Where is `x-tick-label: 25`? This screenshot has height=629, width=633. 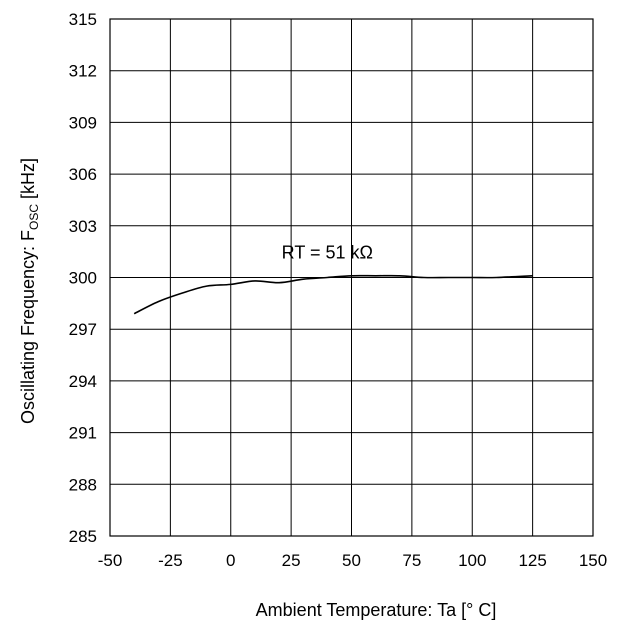 x-tick-label: 25 is located at coordinates (291, 560).